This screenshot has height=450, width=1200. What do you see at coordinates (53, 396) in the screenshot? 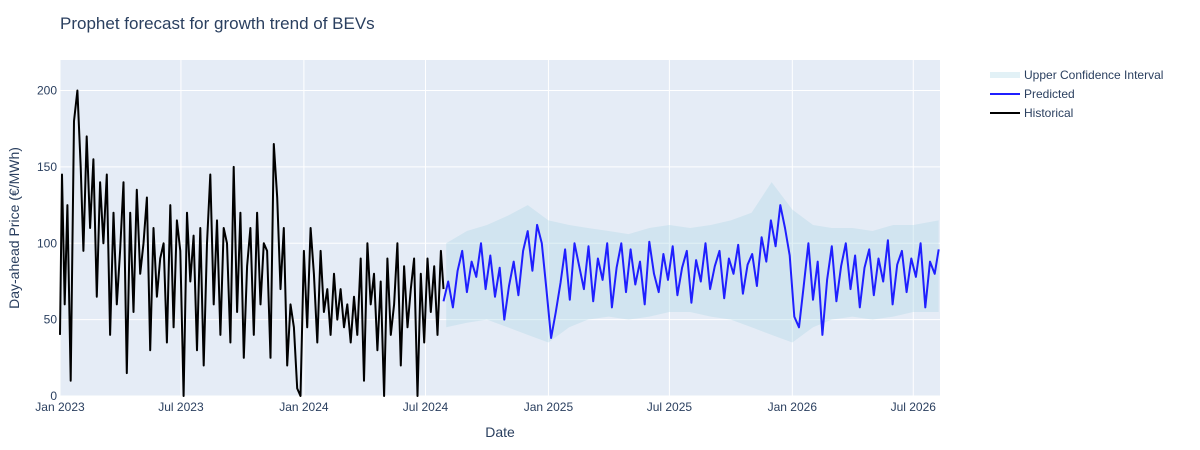
I see `y-tick-label: 0` at bounding box center [53, 396].